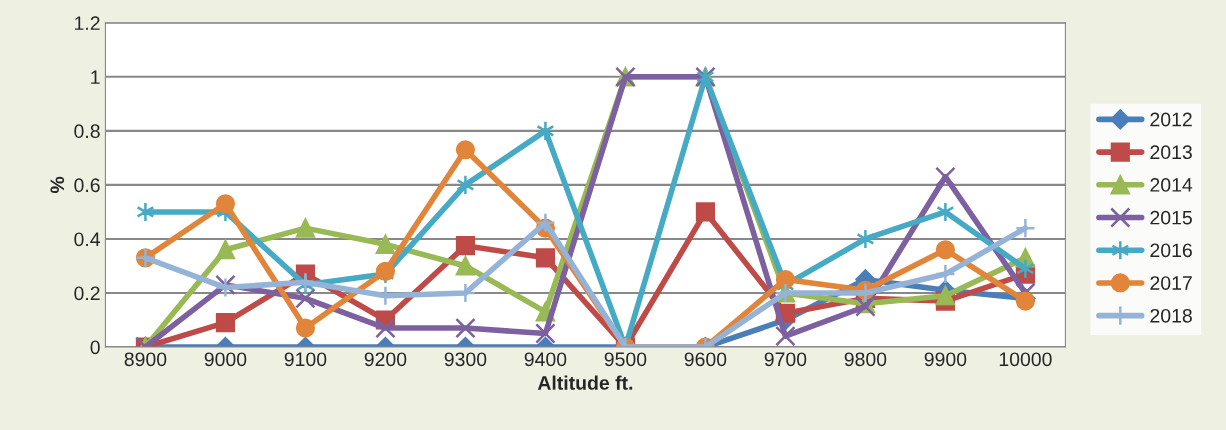 This screenshot has height=430, width=1226. What do you see at coordinates (1171, 250) in the screenshot?
I see `legend-label: 2016` at bounding box center [1171, 250].